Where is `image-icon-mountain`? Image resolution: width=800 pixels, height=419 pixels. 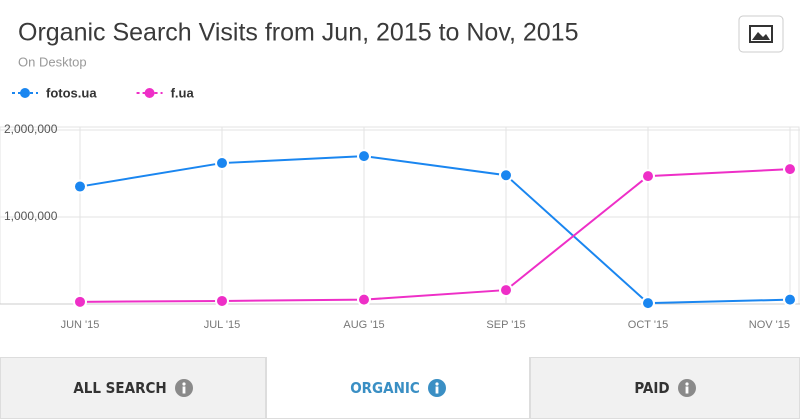
image-icon-mountain is located at coordinates (761, 36).